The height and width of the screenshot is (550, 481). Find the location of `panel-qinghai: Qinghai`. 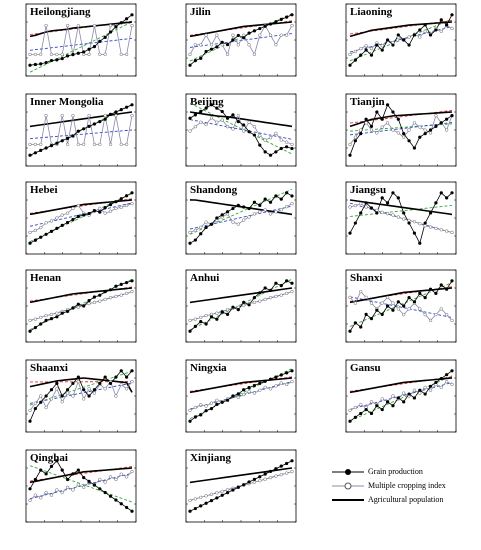

panel-qinghai: Qinghai is located at coordinates (81, 486).